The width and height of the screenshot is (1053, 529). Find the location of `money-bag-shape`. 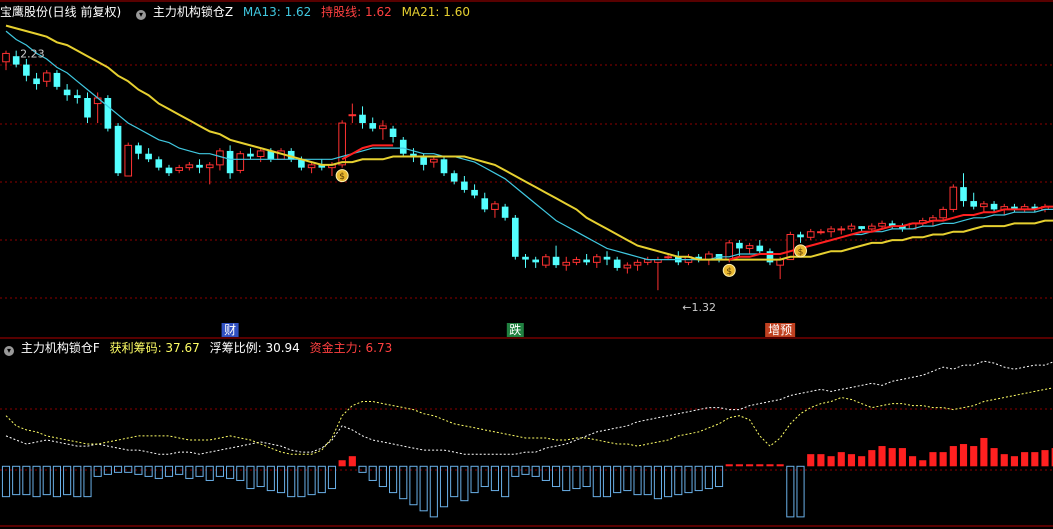

money-bag-shape is located at coordinates (342, 176).